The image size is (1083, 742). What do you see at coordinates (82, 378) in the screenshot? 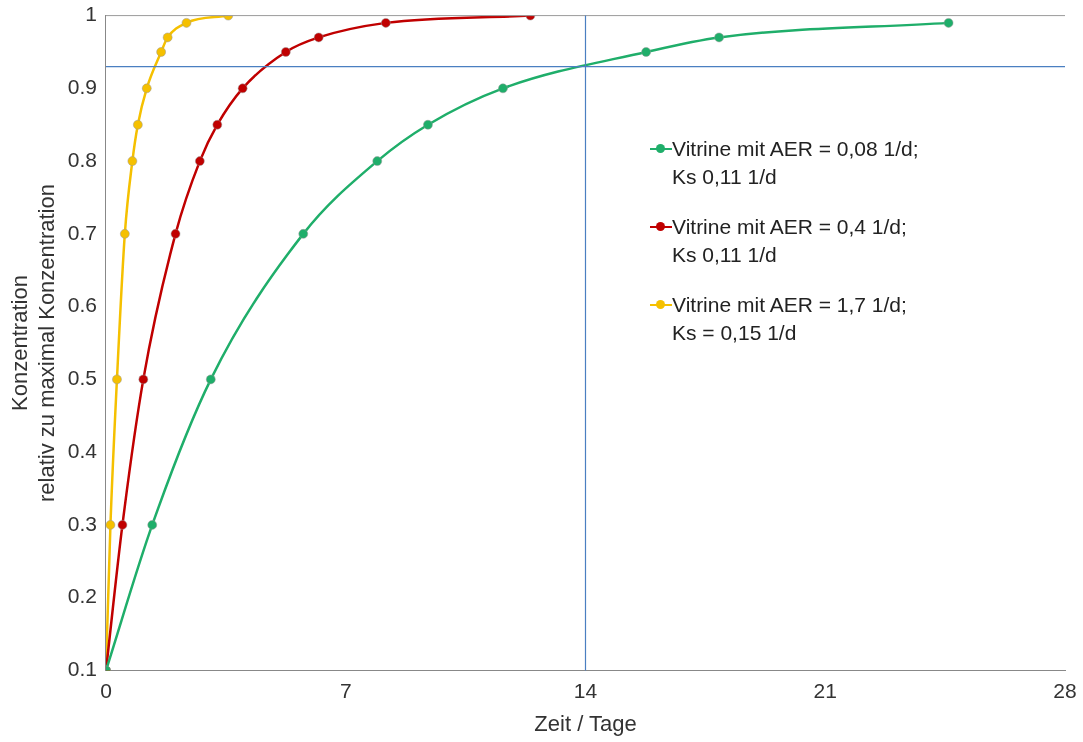
I see `y-tick-label: 0.5` at bounding box center [82, 378].